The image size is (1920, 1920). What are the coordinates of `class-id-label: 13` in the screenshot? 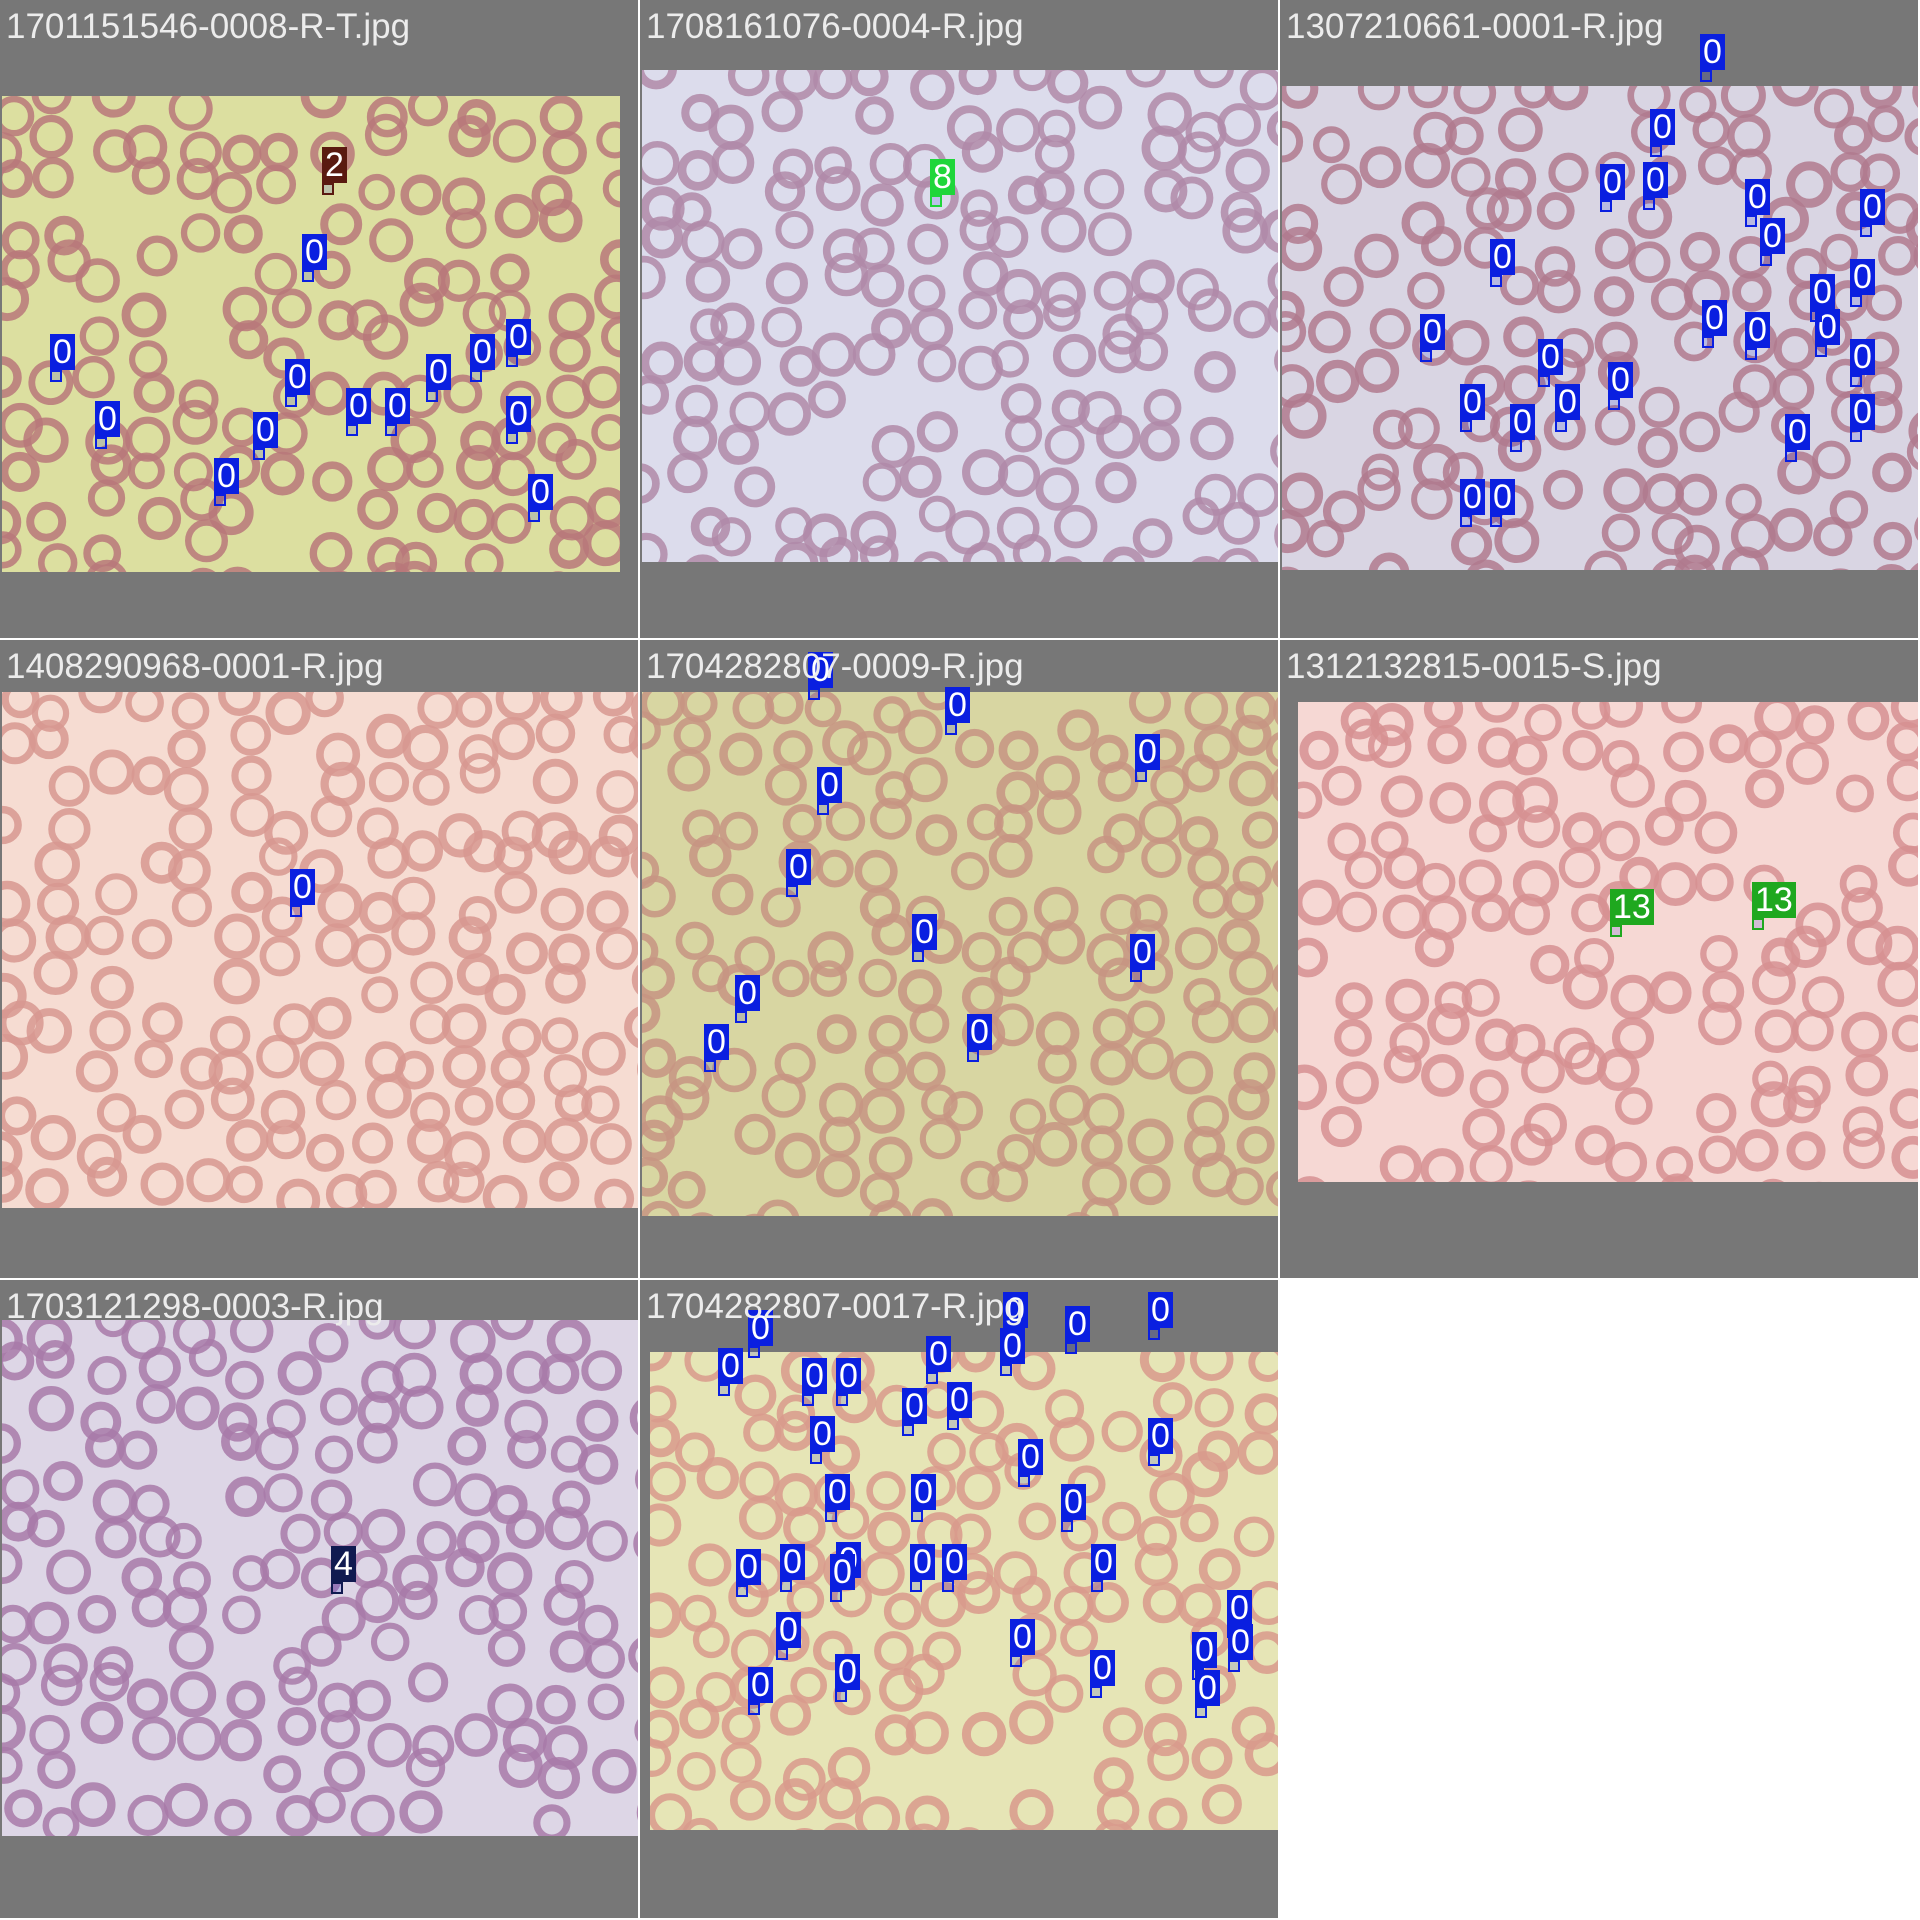 It's located at (1774, 900).